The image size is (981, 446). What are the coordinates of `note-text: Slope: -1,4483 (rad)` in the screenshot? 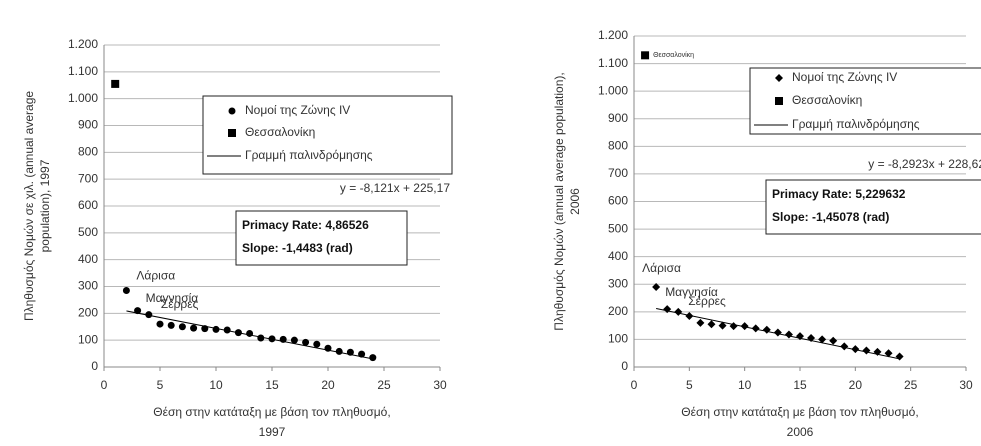 It's located at (297, 248).